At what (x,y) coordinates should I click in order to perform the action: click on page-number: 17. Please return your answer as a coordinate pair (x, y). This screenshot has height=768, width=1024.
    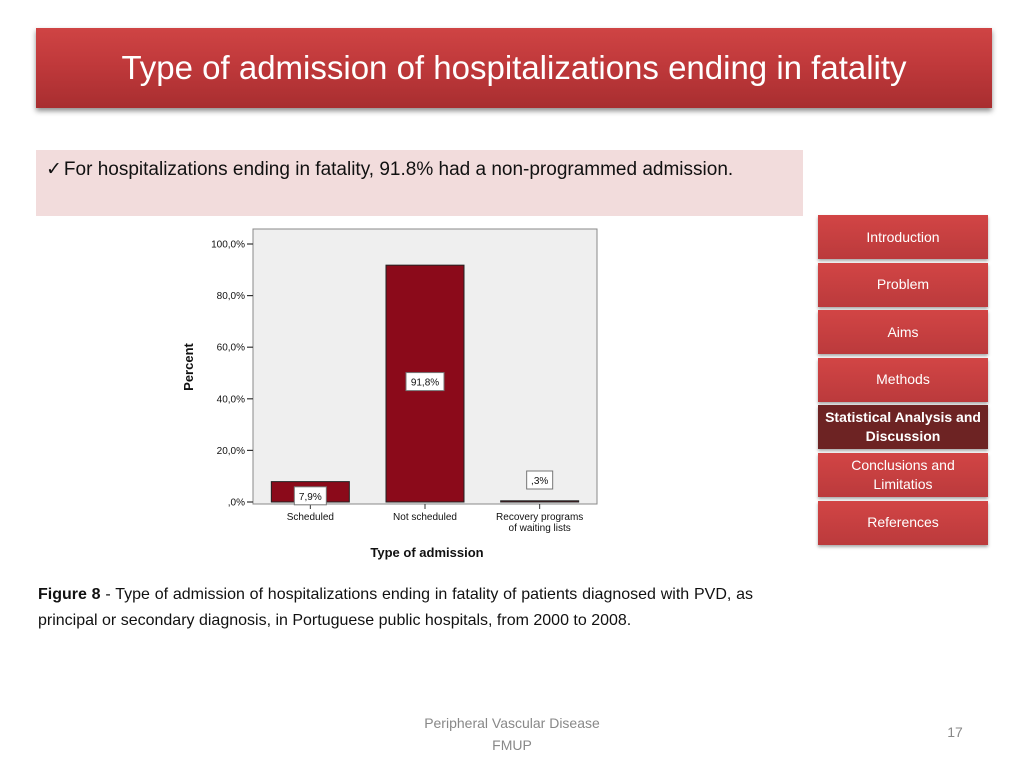
    Looking at the image, I should click on (955, 732).